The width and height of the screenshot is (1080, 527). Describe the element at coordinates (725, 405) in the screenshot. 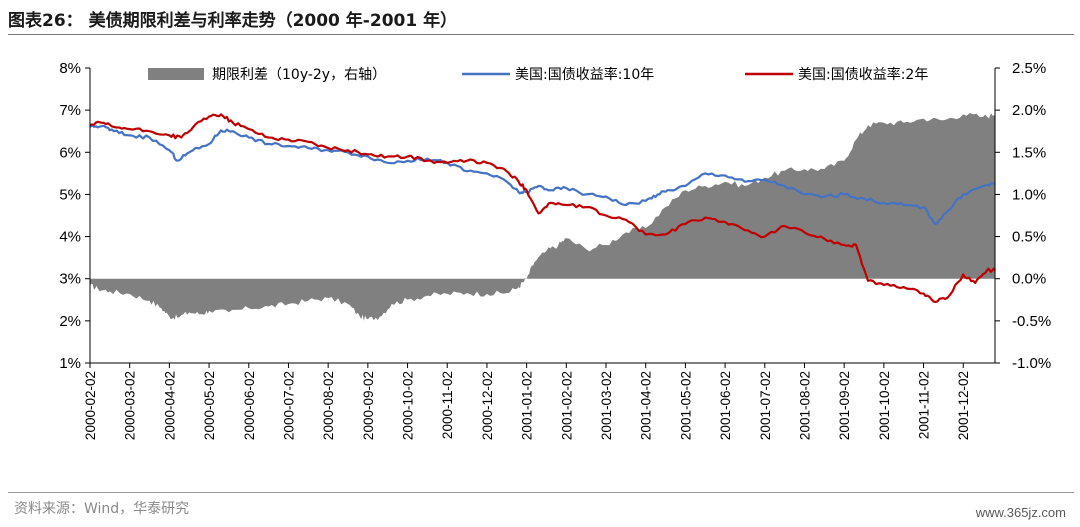

I see `x-tick-label: 2001-06-02` at that location.